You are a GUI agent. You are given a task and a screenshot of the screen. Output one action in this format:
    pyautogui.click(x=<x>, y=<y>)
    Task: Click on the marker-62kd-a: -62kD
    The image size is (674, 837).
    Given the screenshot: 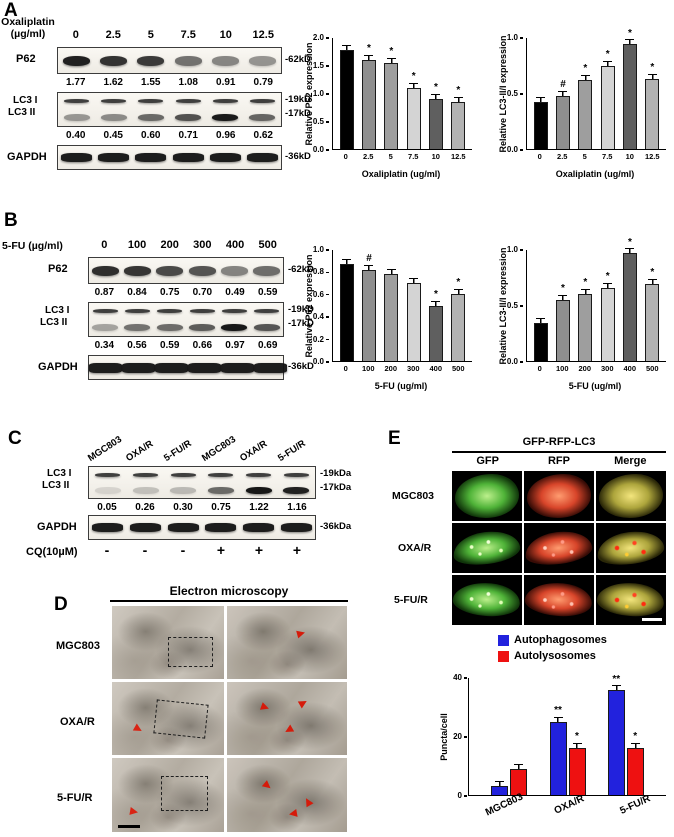 What is the action you would take?
    pyautogui.click(x=298, y=59)
    